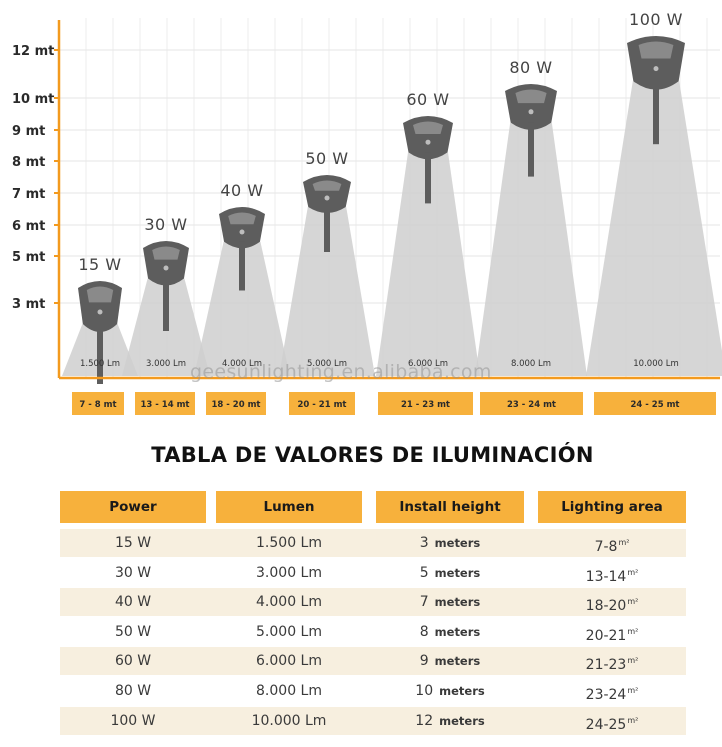 The height and width of the screenshot is (747, 722). I want to click on watt-label: 30 W, so click(165, 224).